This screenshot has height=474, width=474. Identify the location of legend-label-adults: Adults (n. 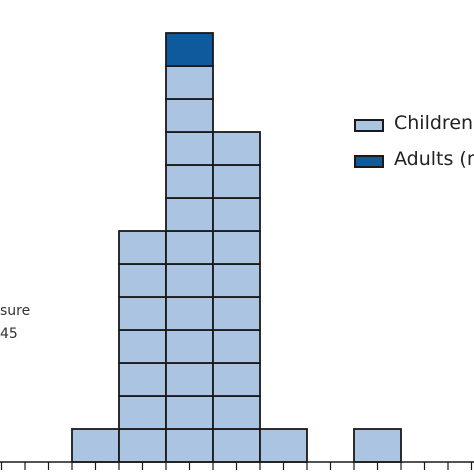
(434, 159).